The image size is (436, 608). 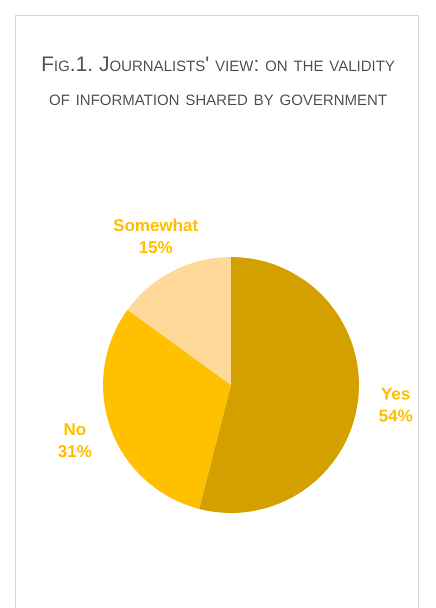 What do you see at coordinates (218, 82) in the screenshot?
I see `chart-title: Fig.1. Journalists' view: on the validity of information shared by government` at bounding box center [218, 82].